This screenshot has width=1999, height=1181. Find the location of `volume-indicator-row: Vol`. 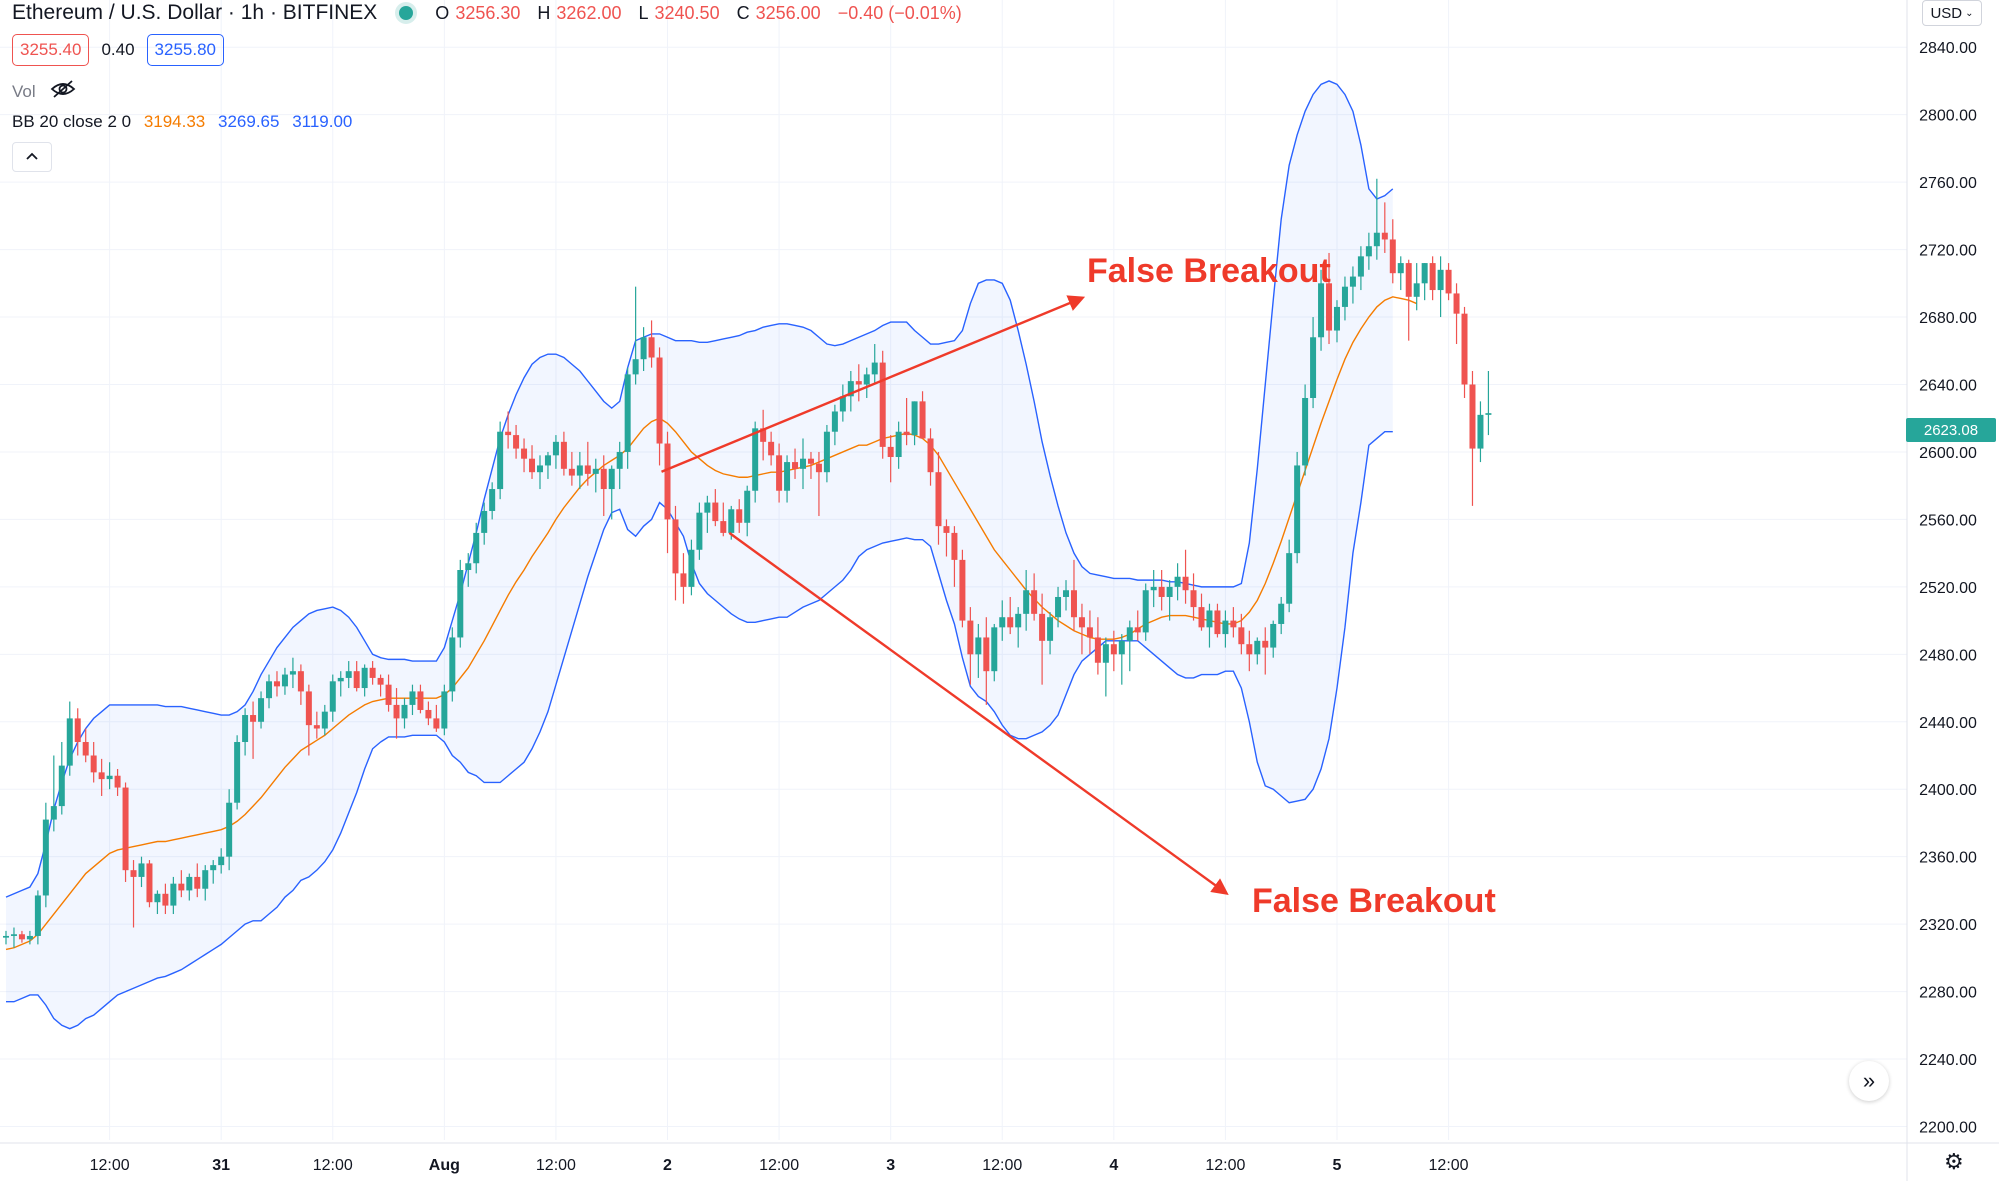

volume-indicator-row: Vol is located at coordinates (44, 91).